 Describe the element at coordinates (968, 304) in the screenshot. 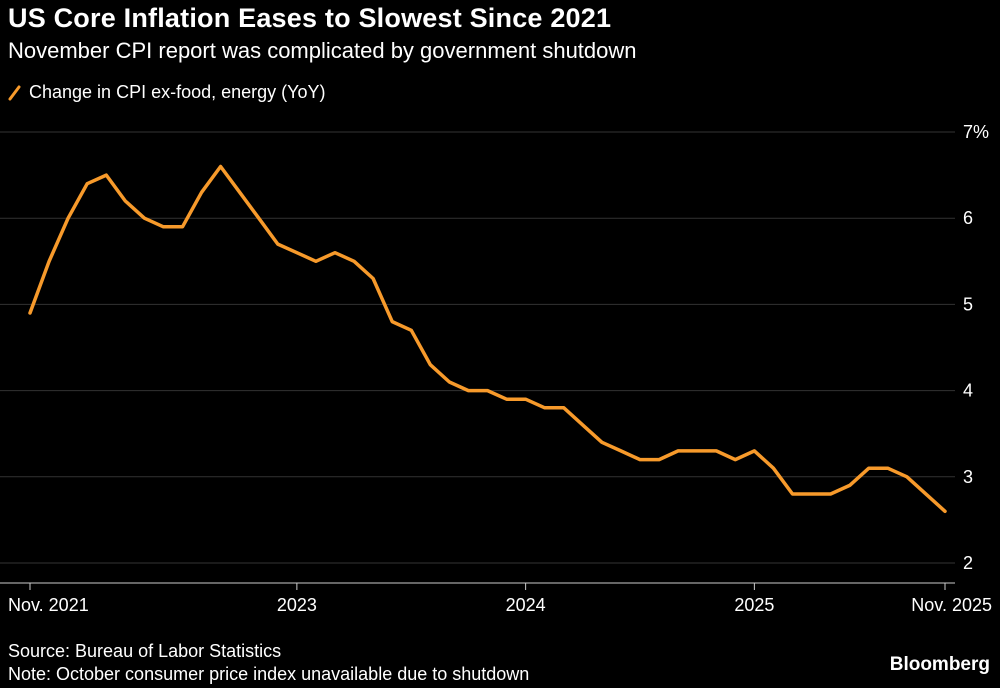

I see `y-axis-label: 5` at that location.